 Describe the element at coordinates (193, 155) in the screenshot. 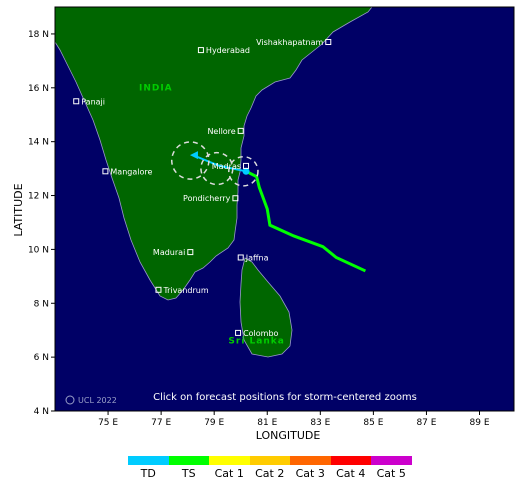

I see `forecast-arrow-icon` at that location.